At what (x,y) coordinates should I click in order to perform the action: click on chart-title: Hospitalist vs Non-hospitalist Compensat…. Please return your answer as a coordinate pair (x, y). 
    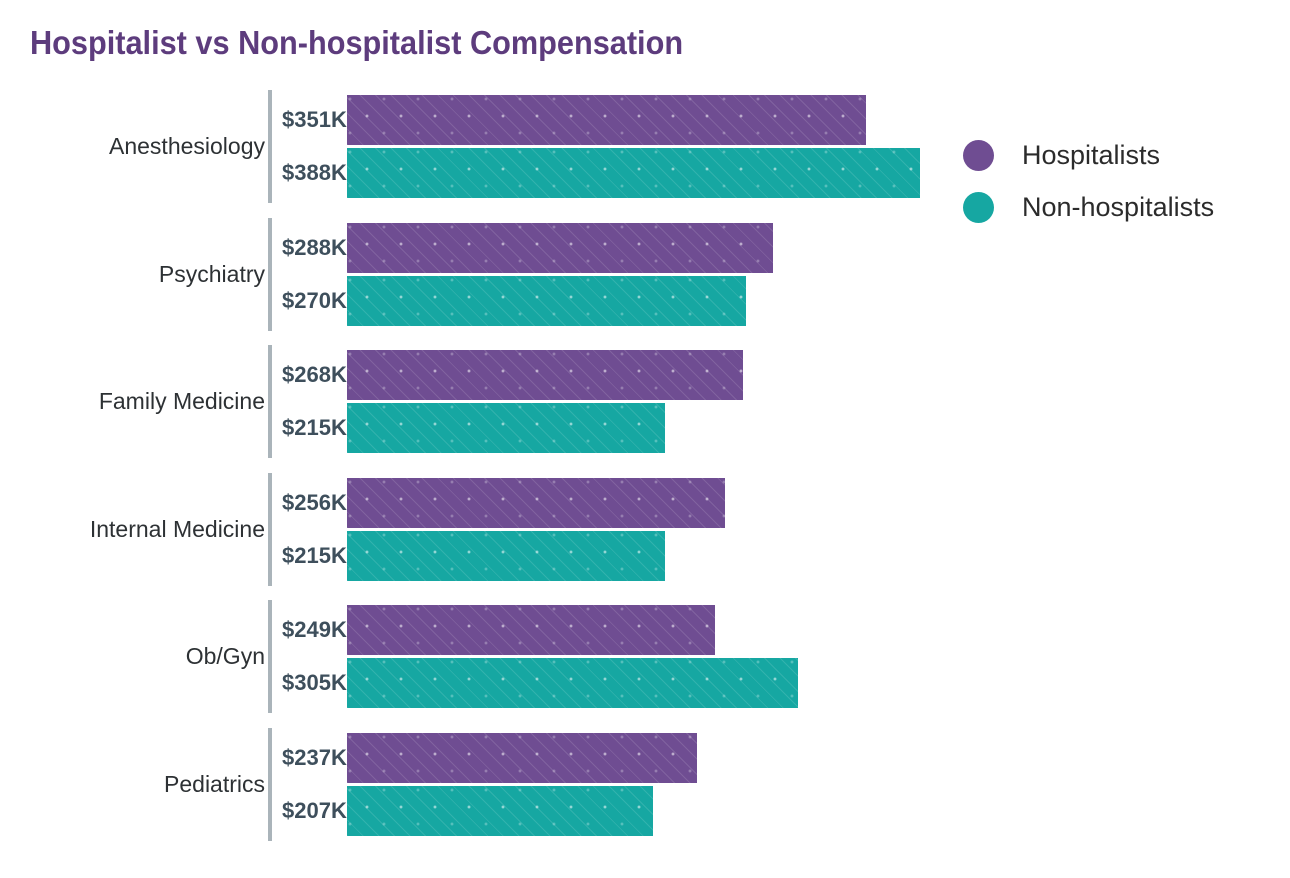
    Looking at the image, I should click on (357, 42).